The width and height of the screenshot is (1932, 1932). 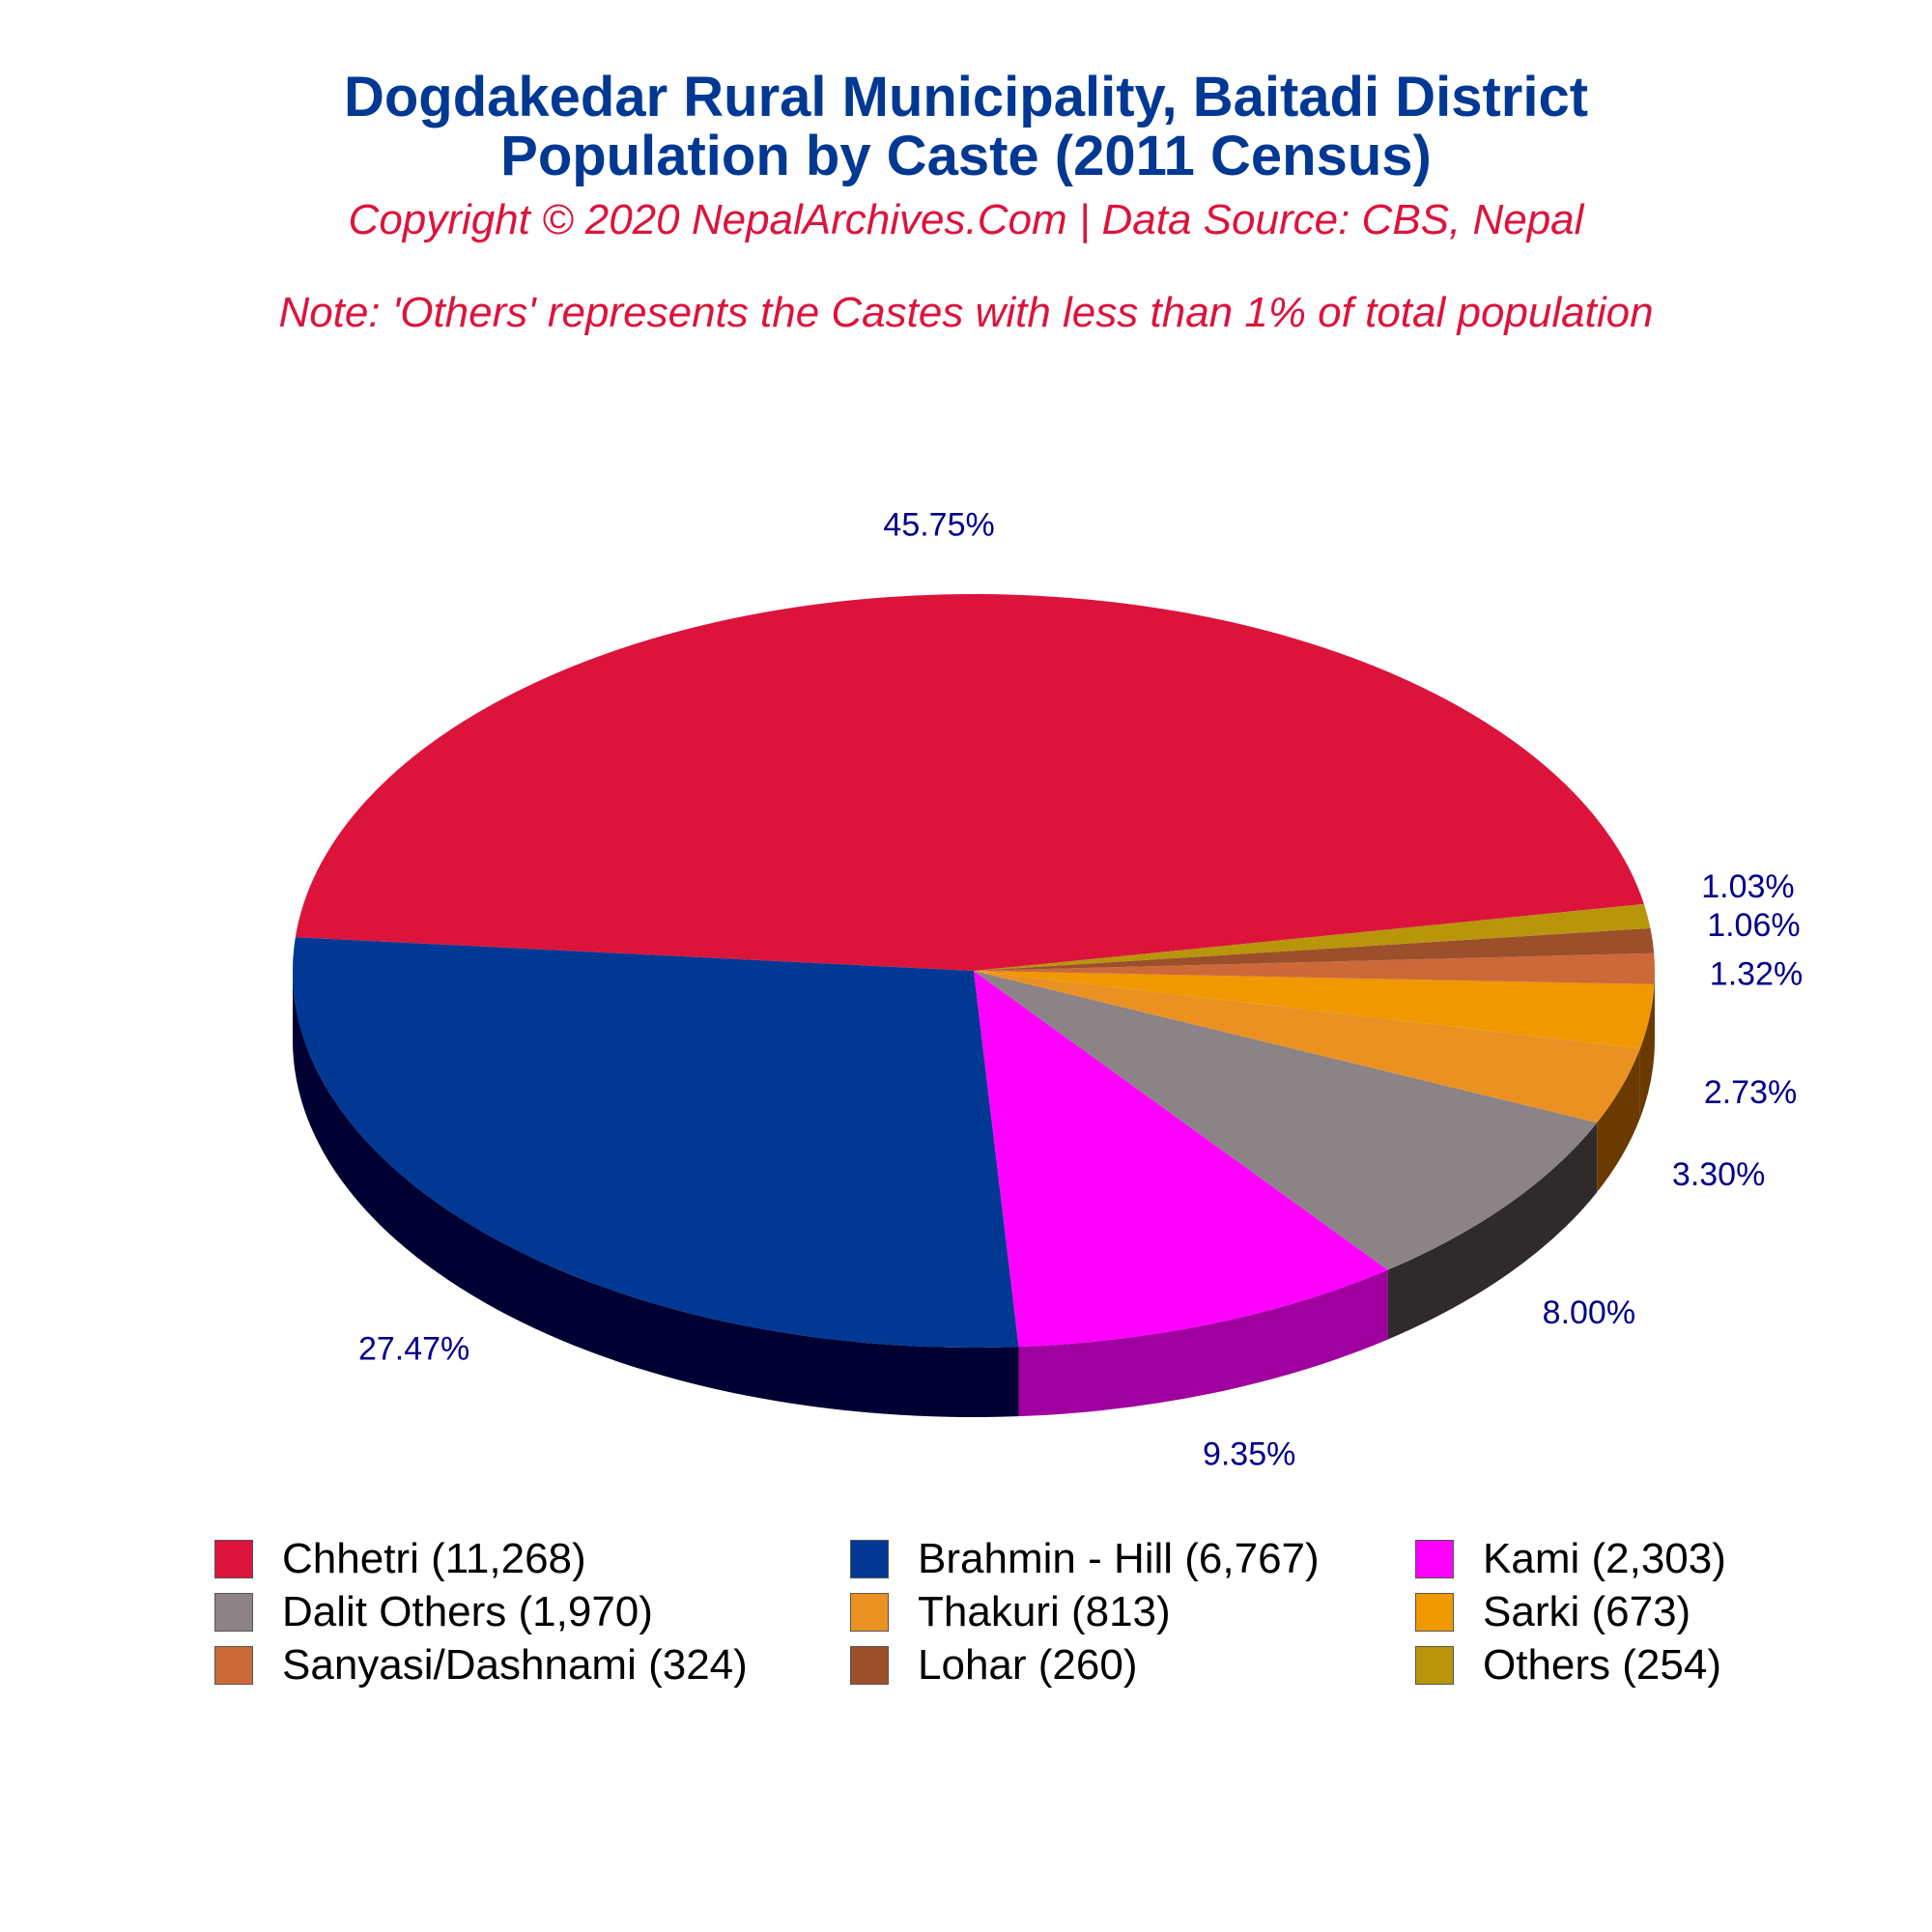 I want to click on legend-label: Thakuri (813), so click(x=1044, y=1611).